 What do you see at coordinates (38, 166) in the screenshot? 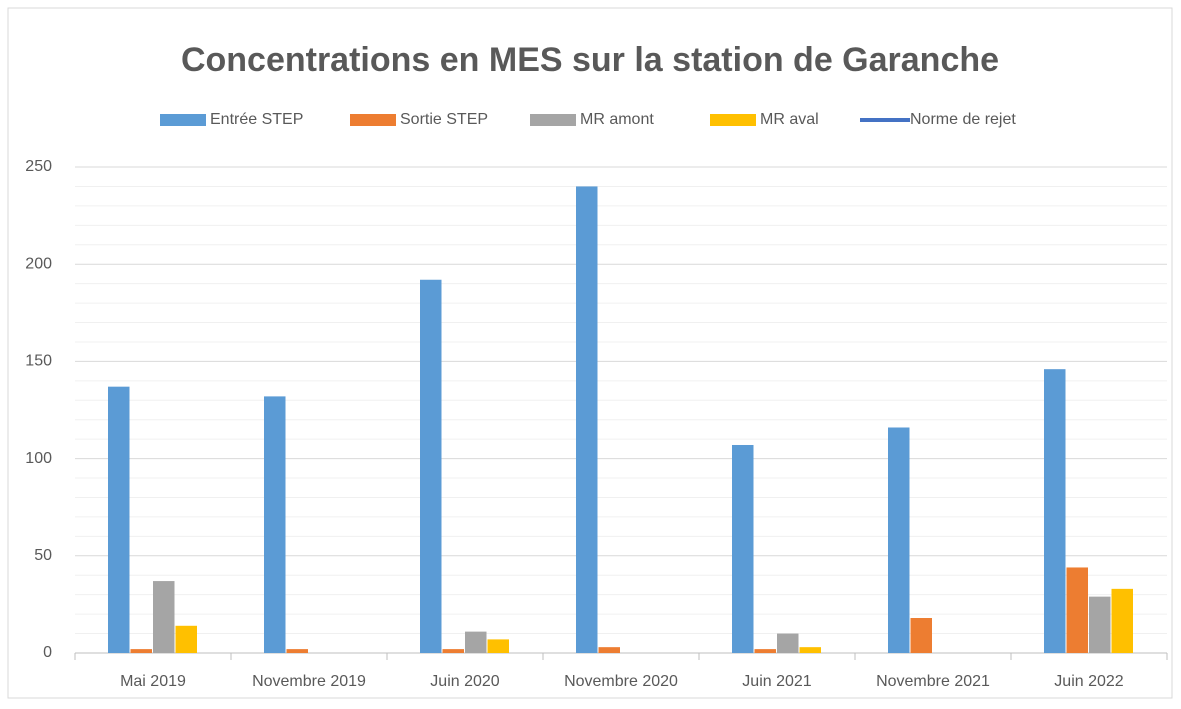
I see `y-tick-label: 250` at bounding box center [38, 166].